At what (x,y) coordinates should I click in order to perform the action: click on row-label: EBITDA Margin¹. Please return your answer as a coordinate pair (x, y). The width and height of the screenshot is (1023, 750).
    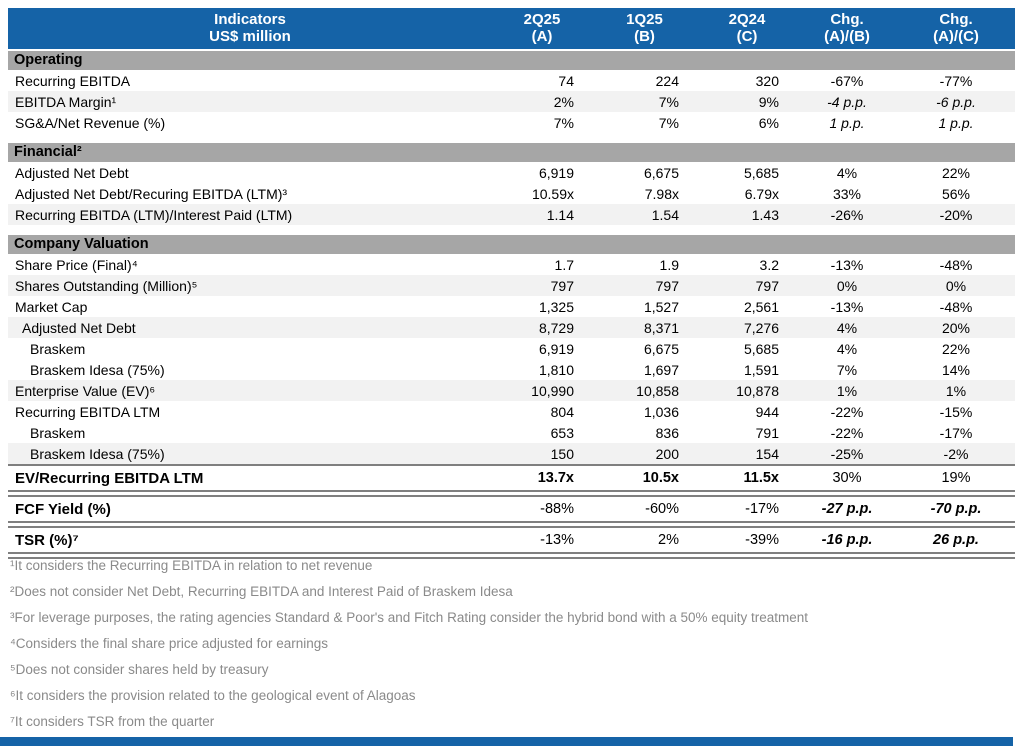
    Looking at the image, I should click on (66, 101).